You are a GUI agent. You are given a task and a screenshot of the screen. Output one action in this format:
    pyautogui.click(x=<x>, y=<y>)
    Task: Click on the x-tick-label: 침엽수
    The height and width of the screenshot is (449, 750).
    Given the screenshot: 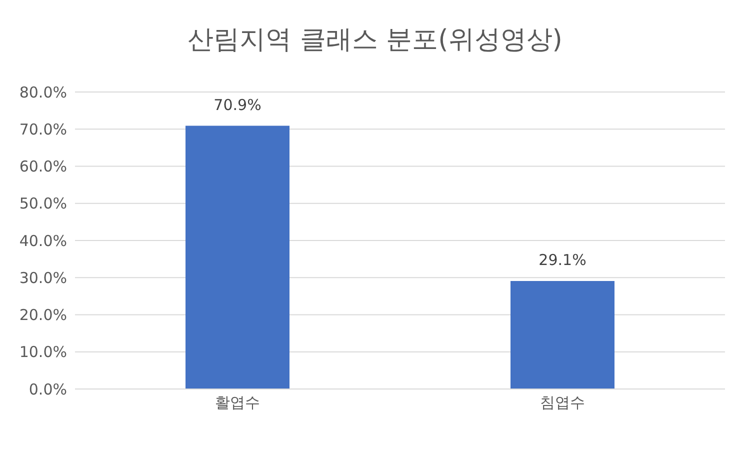 What is the action you would take?
    pyautogui.click(x=562, y=403)
    